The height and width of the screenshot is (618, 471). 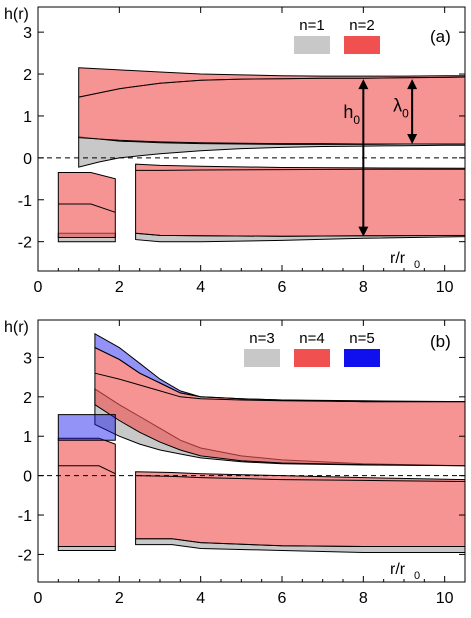 I want to click on legend-label: n=3, so click(x=261, y=338).